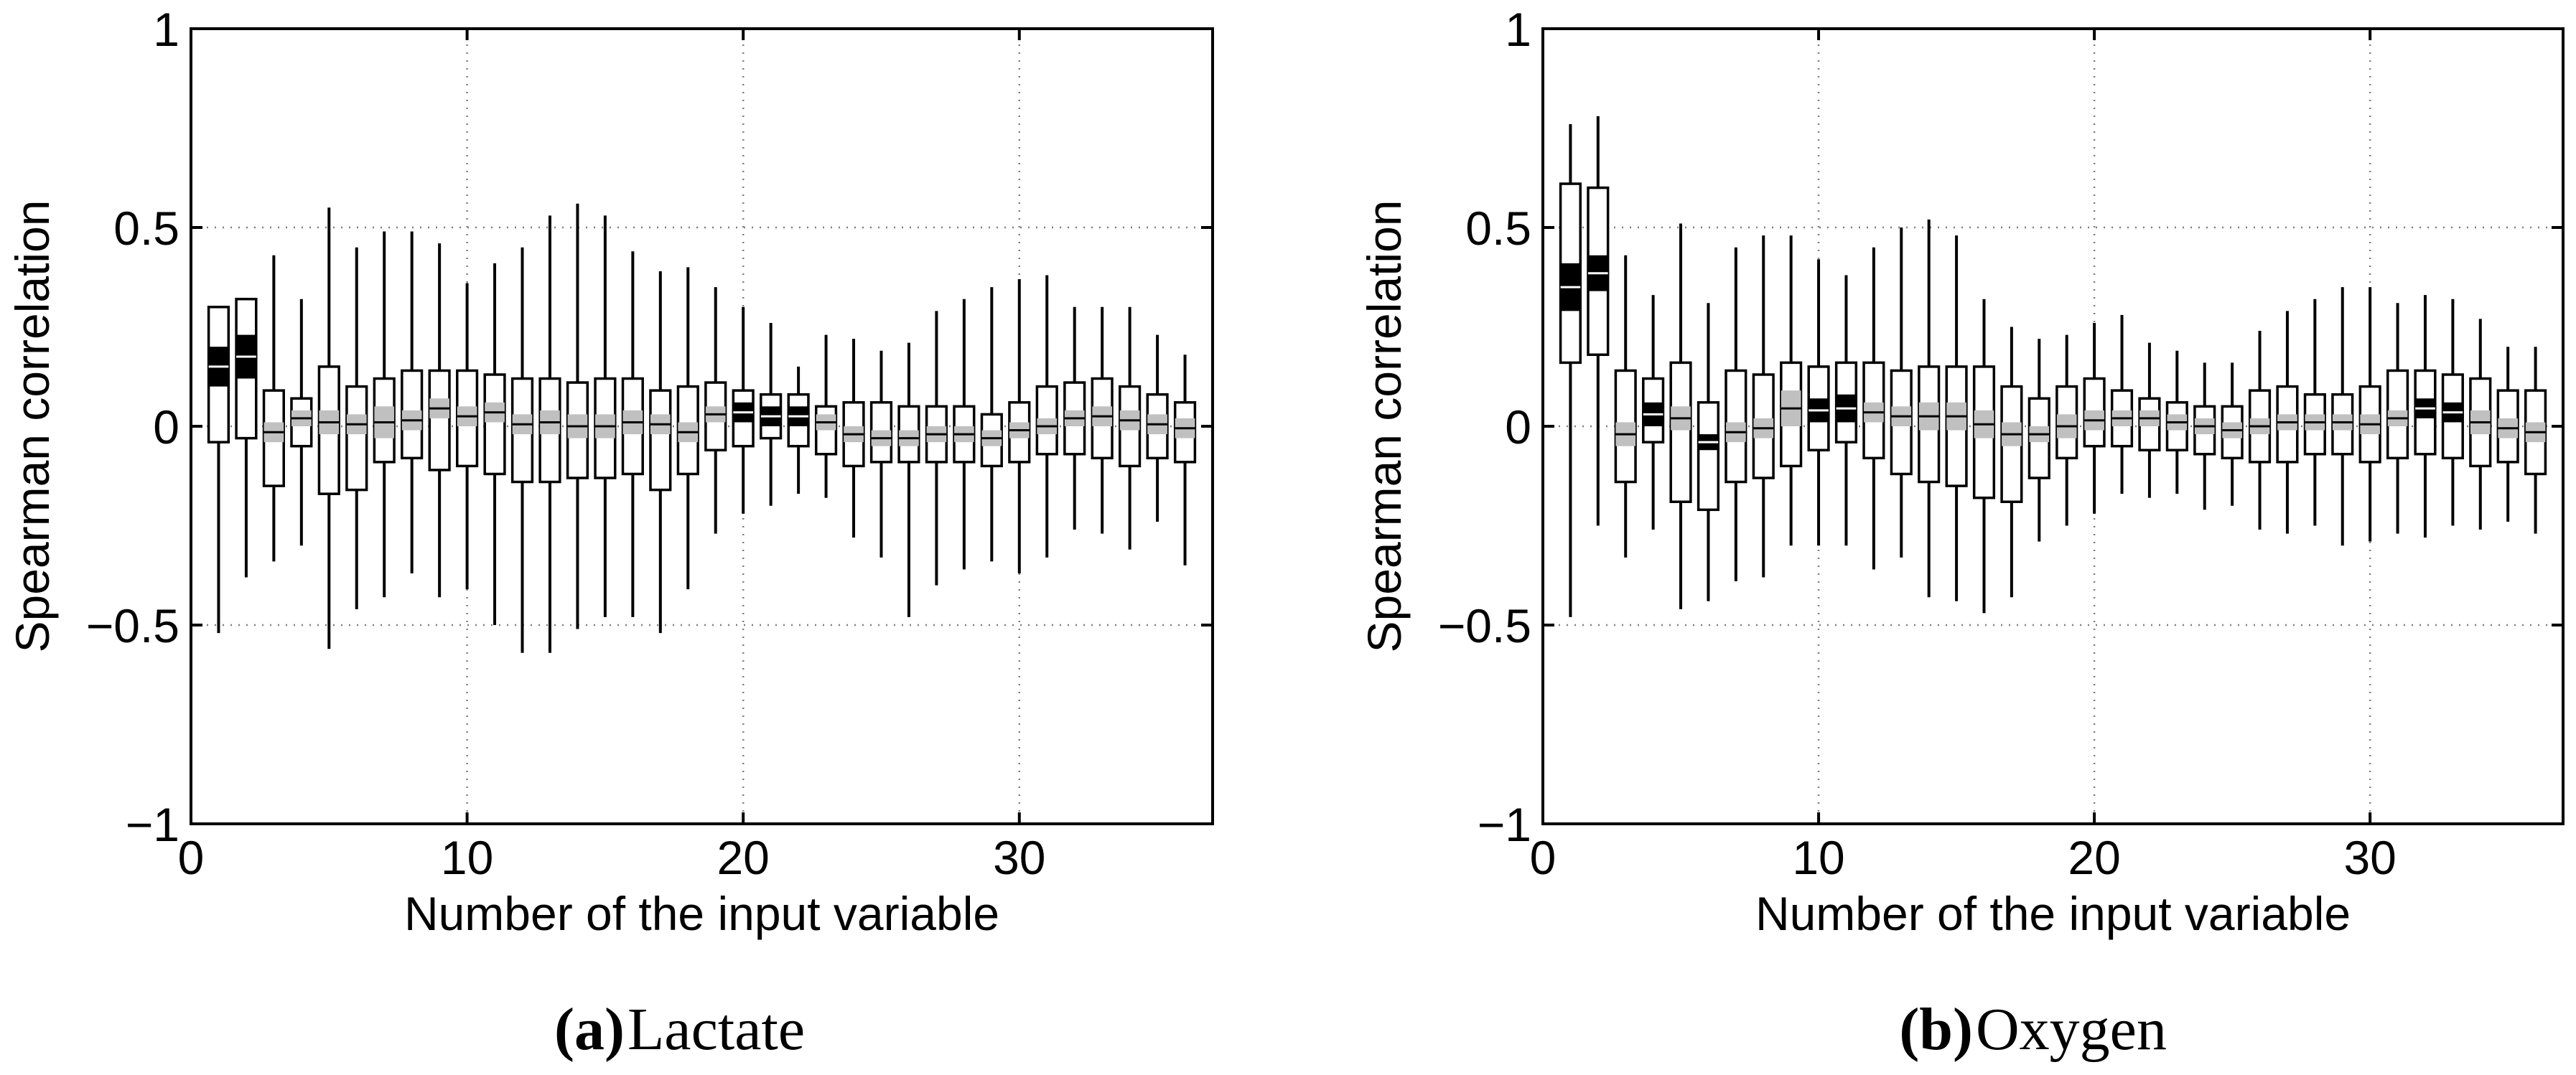 The image size is (2576, 1075). What do you see at coordinates (1936, 1029) in the screenshot?
I see `caption-b-letter: (b)` at bounding box center [1936, 1029].